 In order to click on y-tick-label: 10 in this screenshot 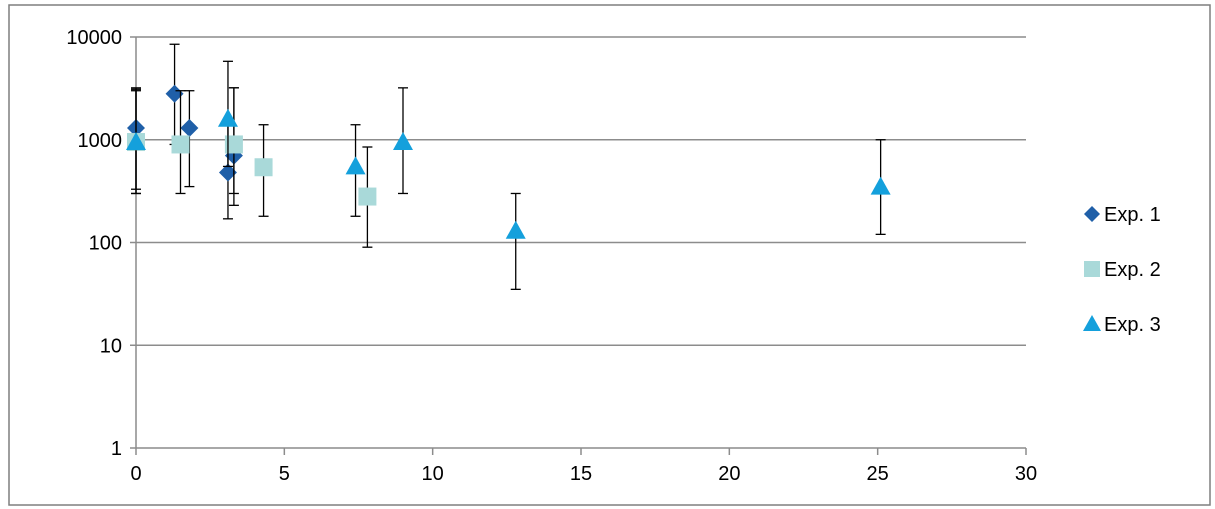, I will do `click(111, 346)`.